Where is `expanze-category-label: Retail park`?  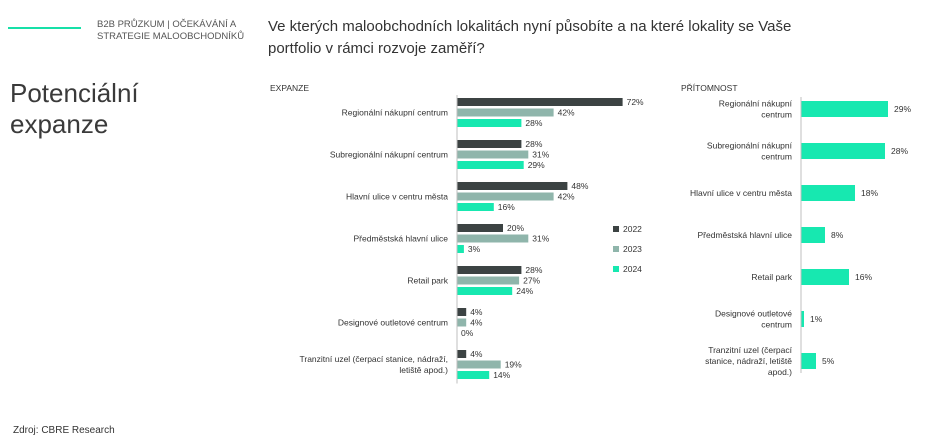
expanze-category-label: Retail park is located at coordinates (427, 281).